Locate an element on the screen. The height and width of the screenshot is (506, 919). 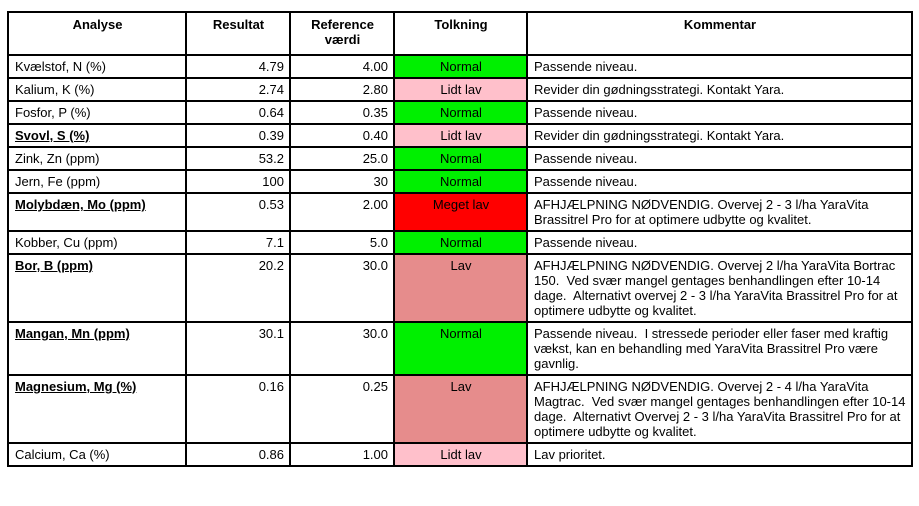
result-value: 0.53 is located at coordinates (238, 212).